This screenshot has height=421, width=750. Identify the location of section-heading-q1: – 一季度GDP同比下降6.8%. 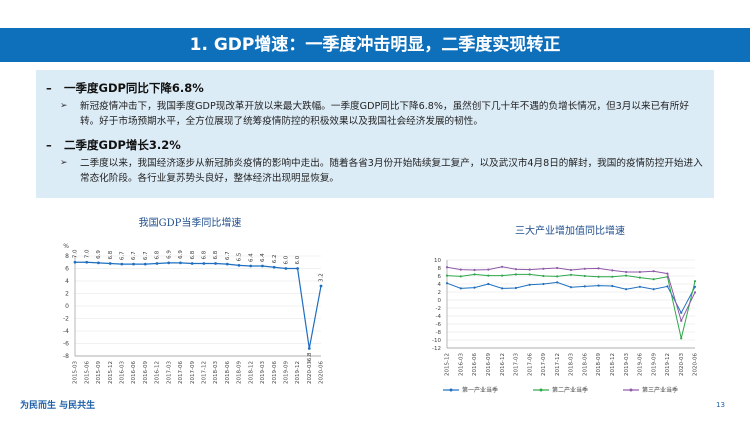
(125, 88).